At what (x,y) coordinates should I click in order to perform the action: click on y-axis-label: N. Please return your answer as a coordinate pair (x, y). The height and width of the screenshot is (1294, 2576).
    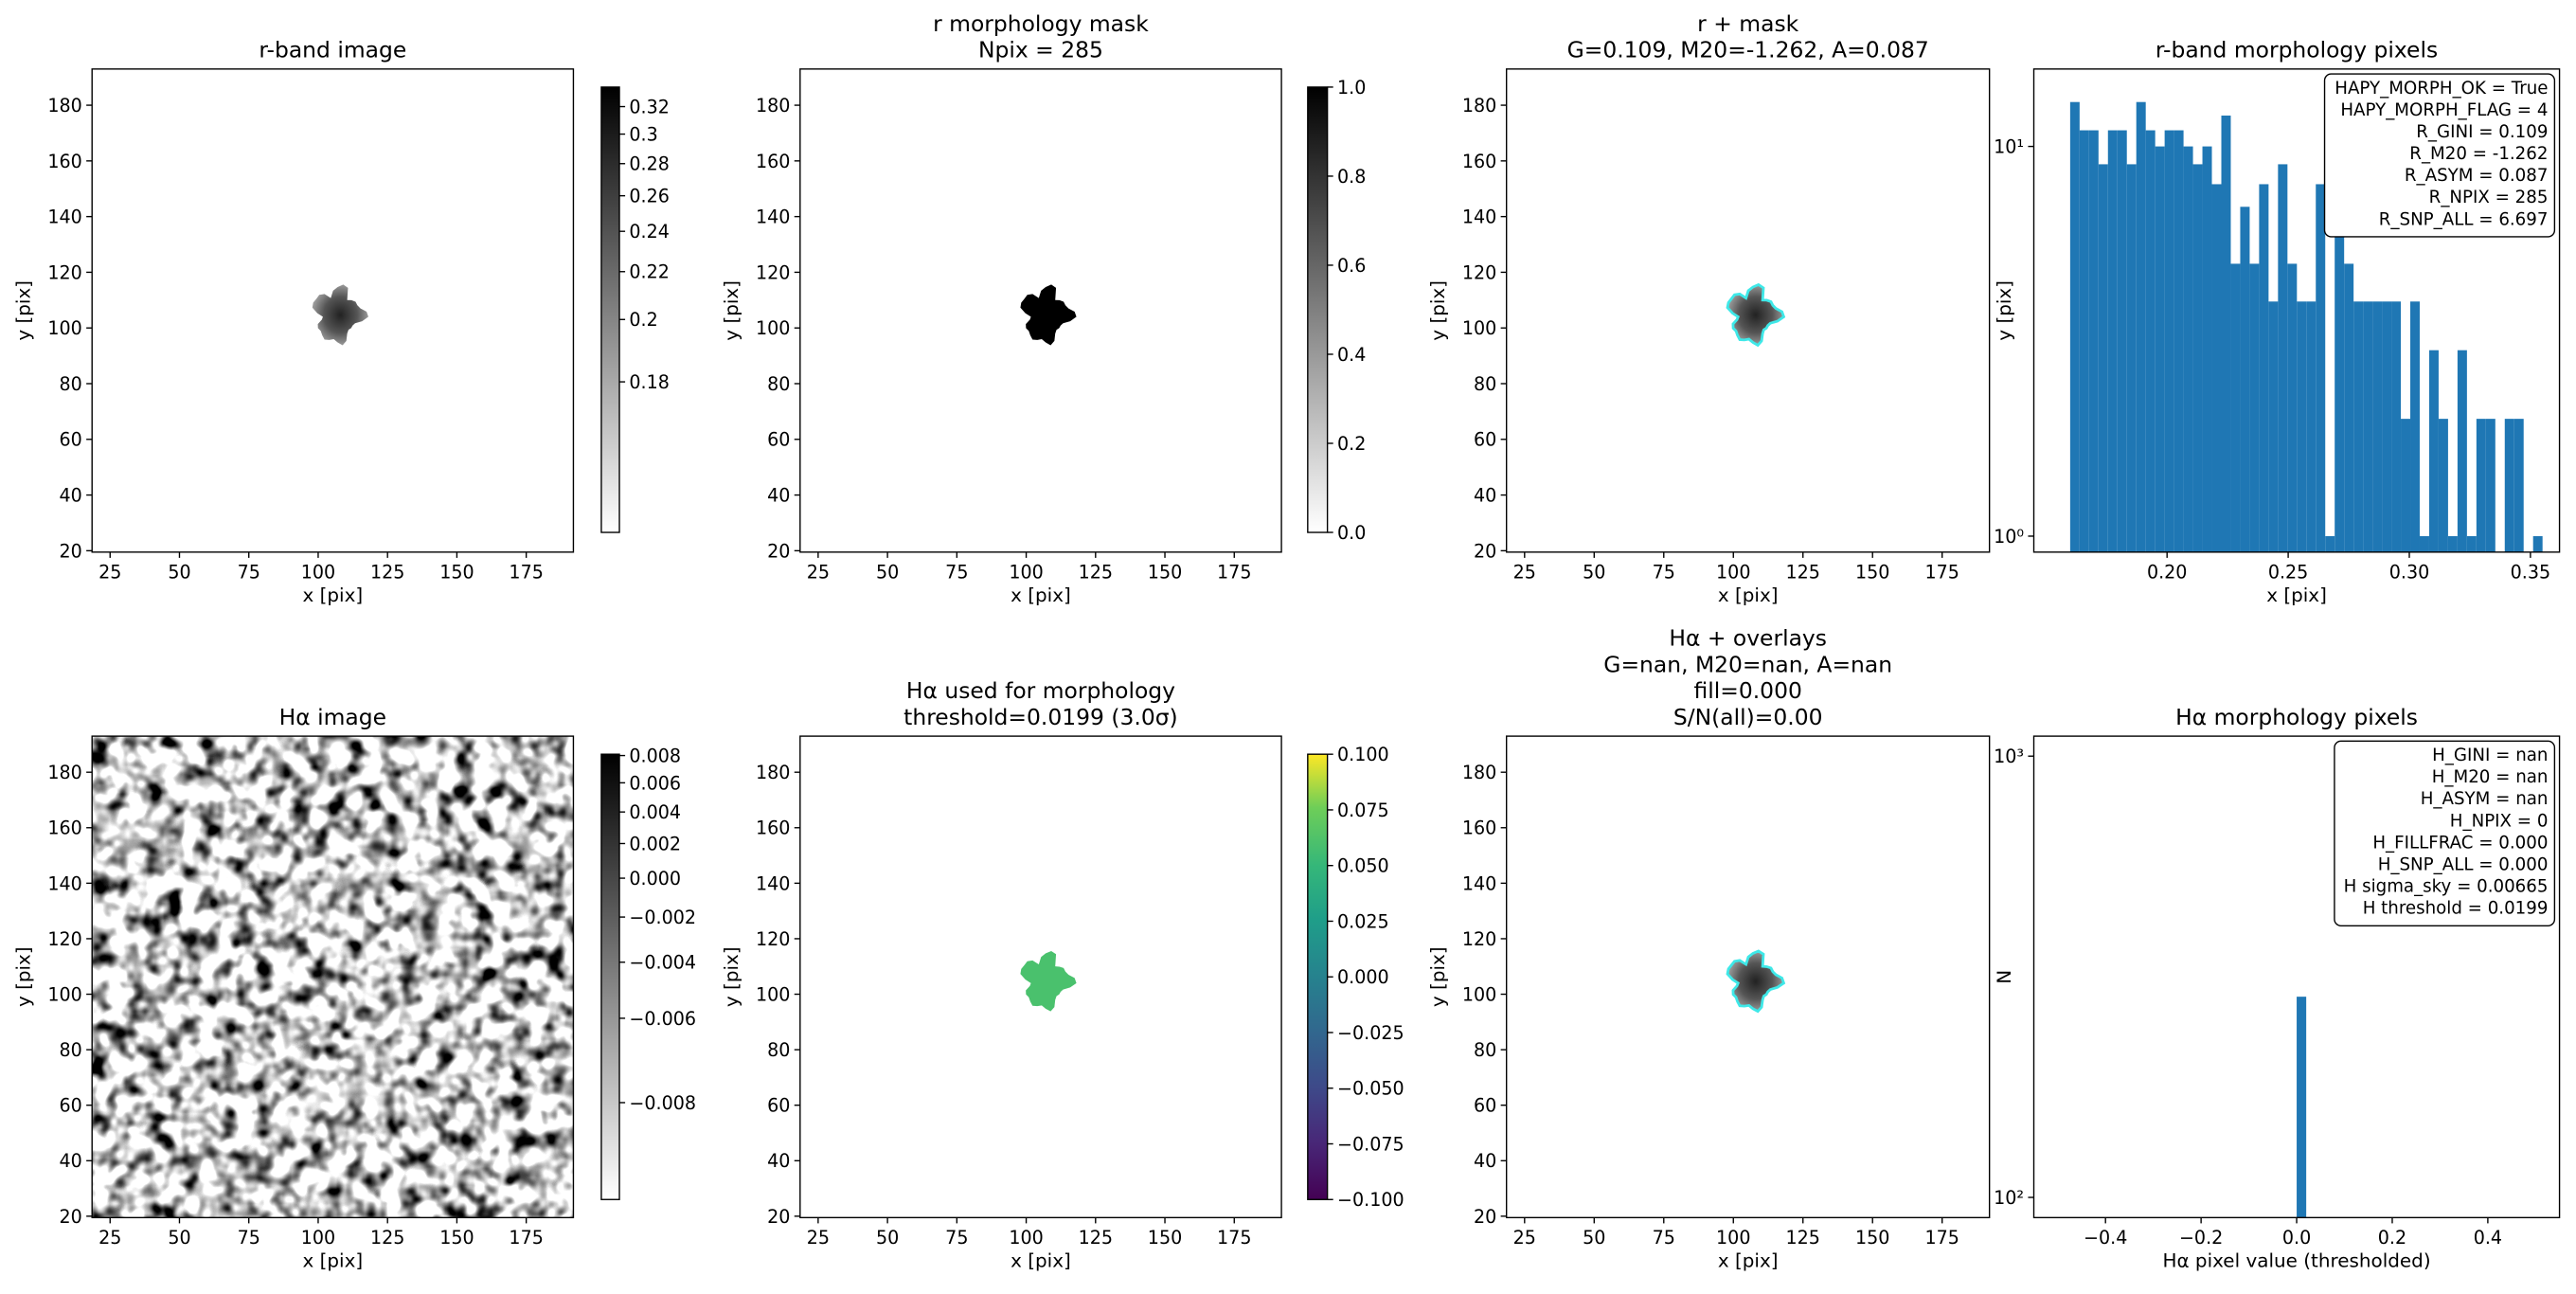
    Looking at the image, I should click on (2004, 977).